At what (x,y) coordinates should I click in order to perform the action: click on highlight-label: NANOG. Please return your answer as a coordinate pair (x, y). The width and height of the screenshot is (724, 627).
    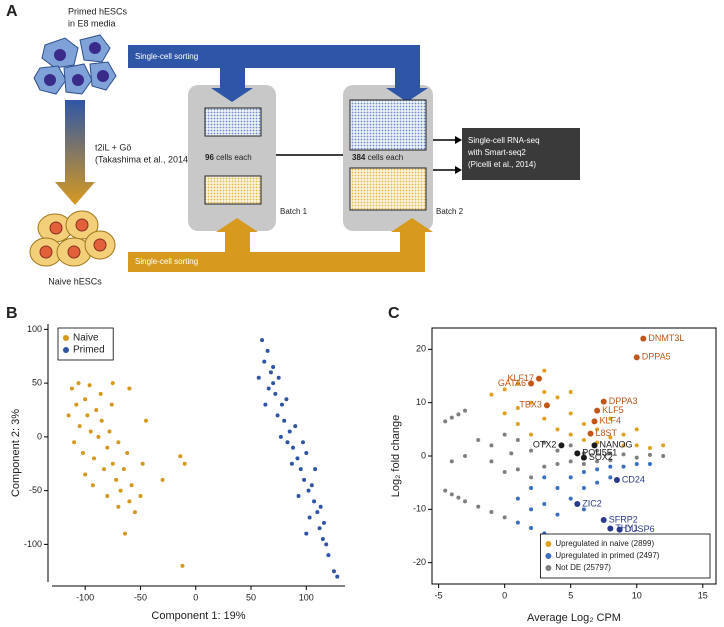
    Looking at the image, I should click on (615, 445).